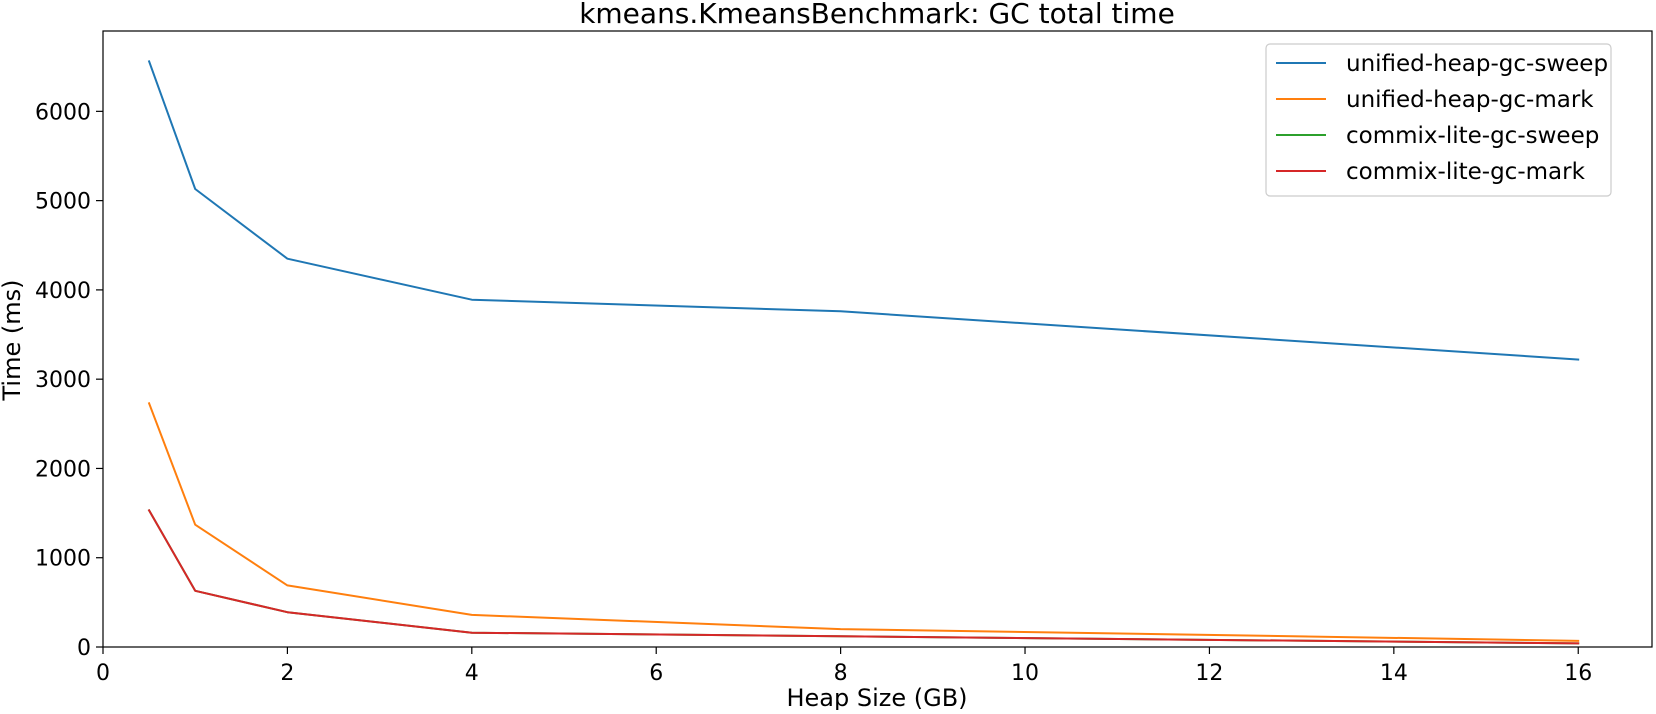 Image resolution: width=1656 pixels, height=714 pixels. What do you see at coordinates (1578, 673) in the screenshot?
I see `x-tick-label: 16` at bounding box center [1578, 673].